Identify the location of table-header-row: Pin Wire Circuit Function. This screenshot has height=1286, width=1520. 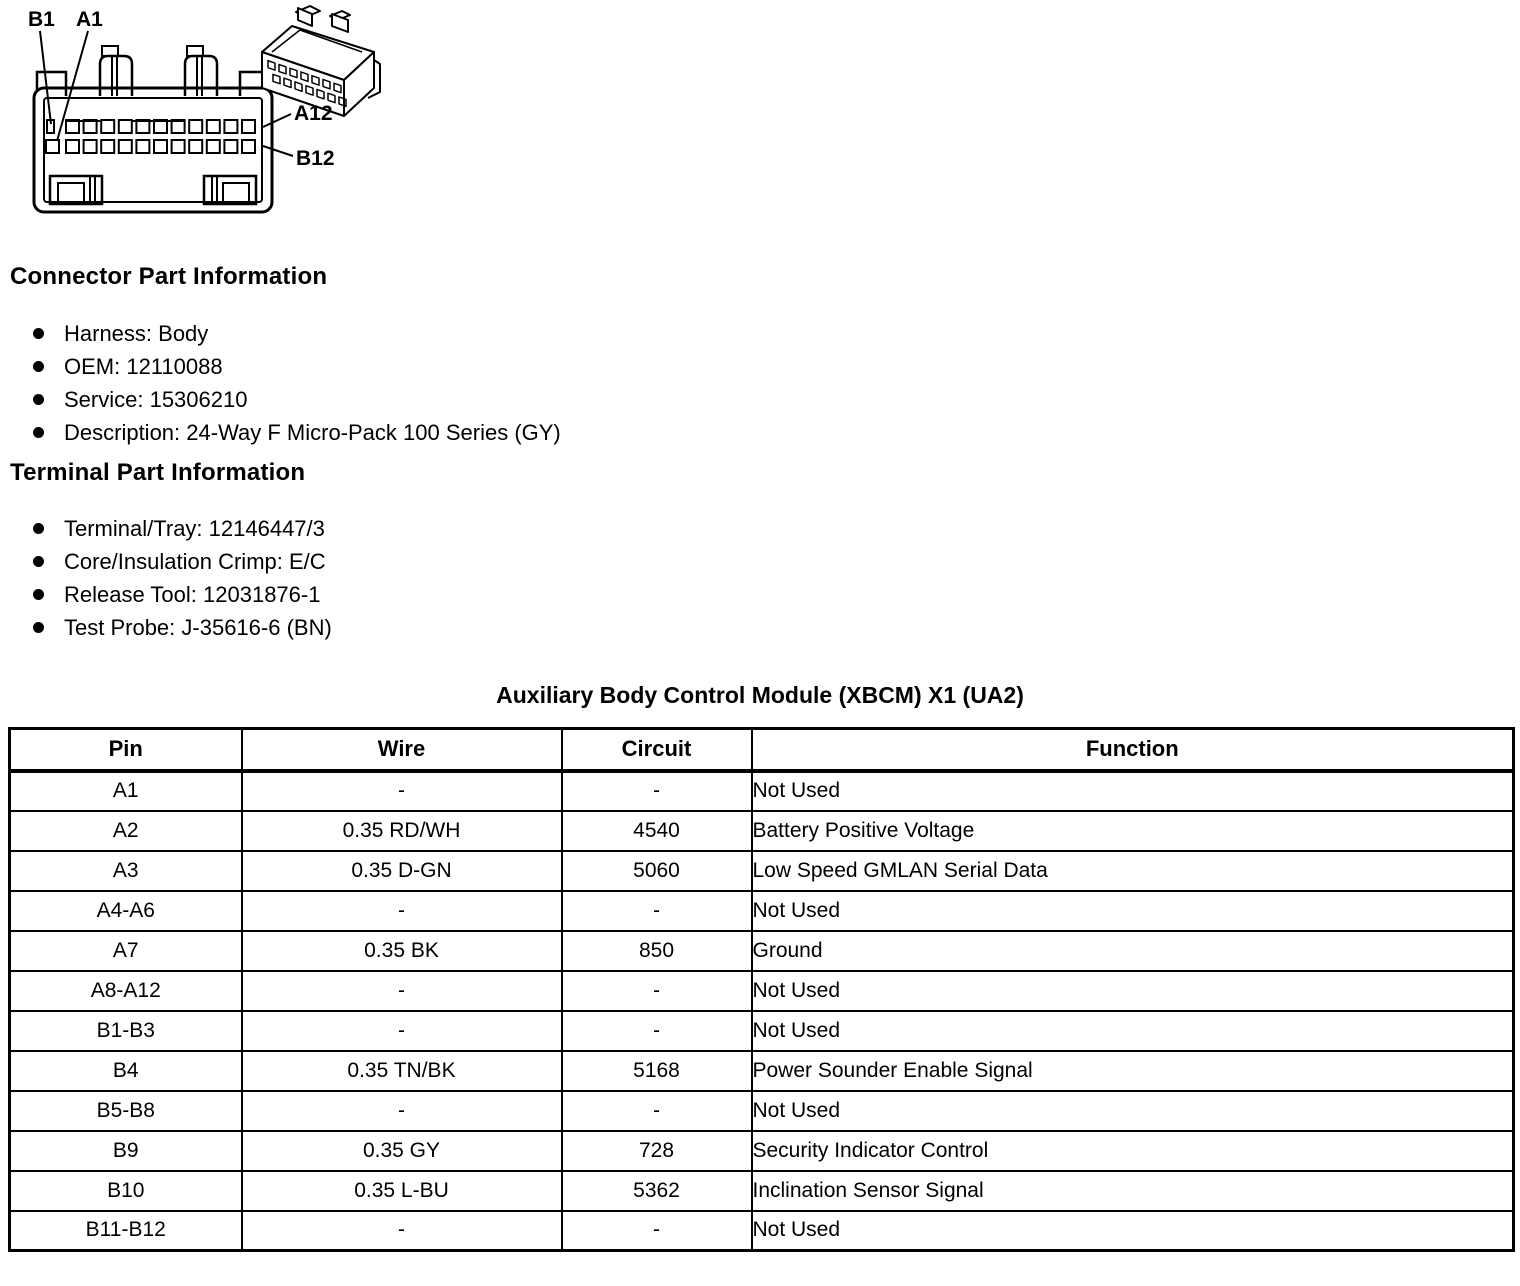
(761, 750).